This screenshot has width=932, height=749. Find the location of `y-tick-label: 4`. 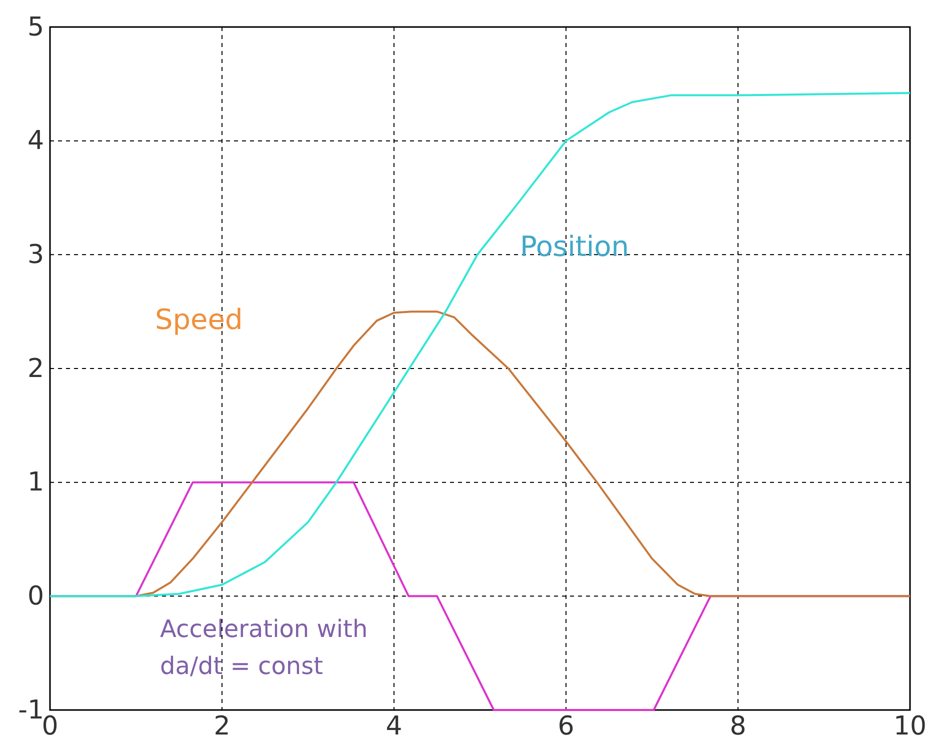

y-tick-label: 4 is located at coordinates (35, 141).